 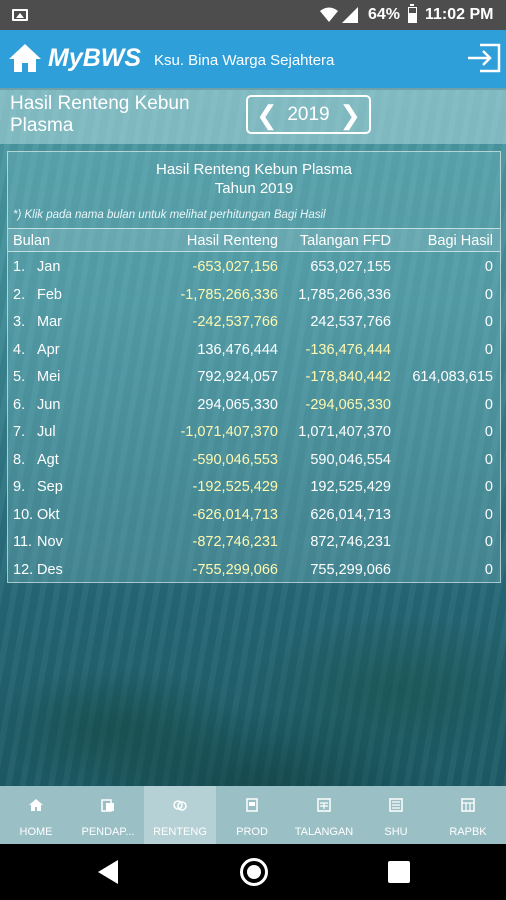 What do you see at coordinates (324, 805) in the screenshot?
I see `talangan-icon` at bounding box center [324, 805].